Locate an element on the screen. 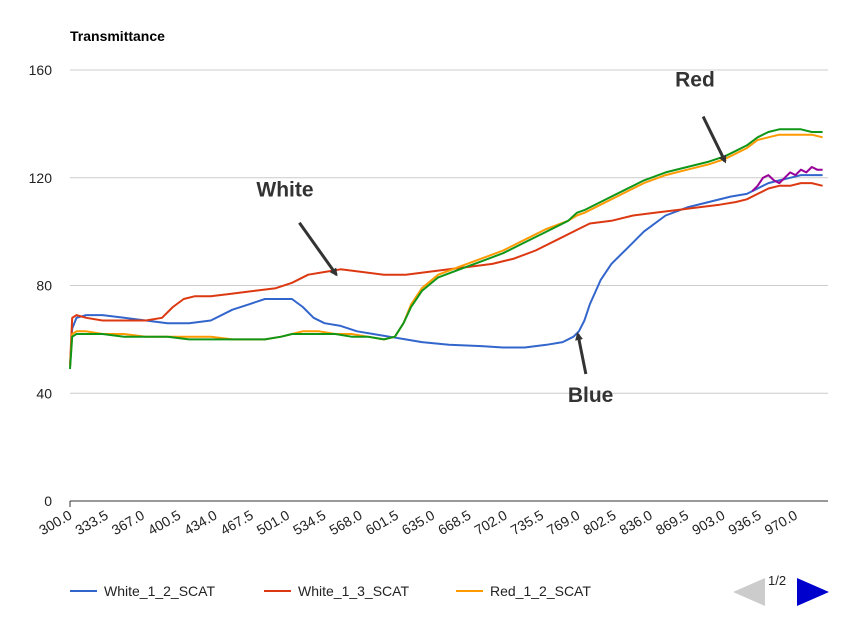 The width and height of the screenshot is (862, 629). legend-label-white-1-2: White_1_2_SCAT is located at coordinates (159, 591).